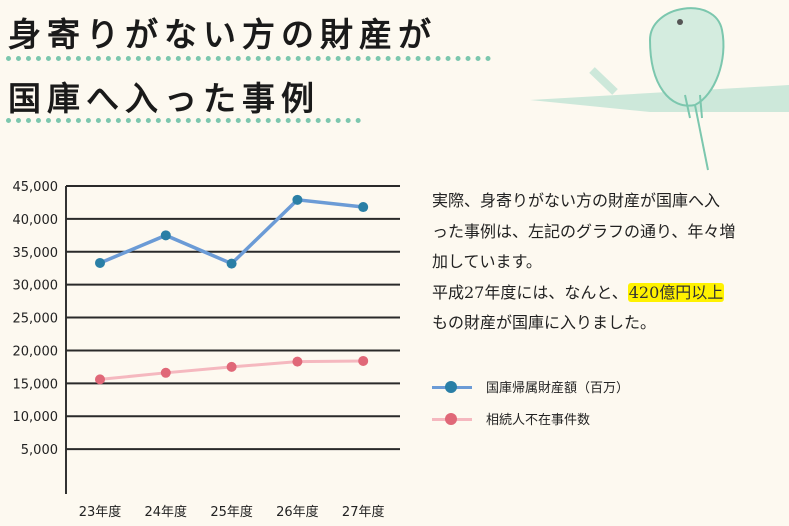 The width and height of the screenshot is (789, 526). Describe the element at coordinates (487, 261) in the screenshot. I see `desc-line: 加しています。` at that location.